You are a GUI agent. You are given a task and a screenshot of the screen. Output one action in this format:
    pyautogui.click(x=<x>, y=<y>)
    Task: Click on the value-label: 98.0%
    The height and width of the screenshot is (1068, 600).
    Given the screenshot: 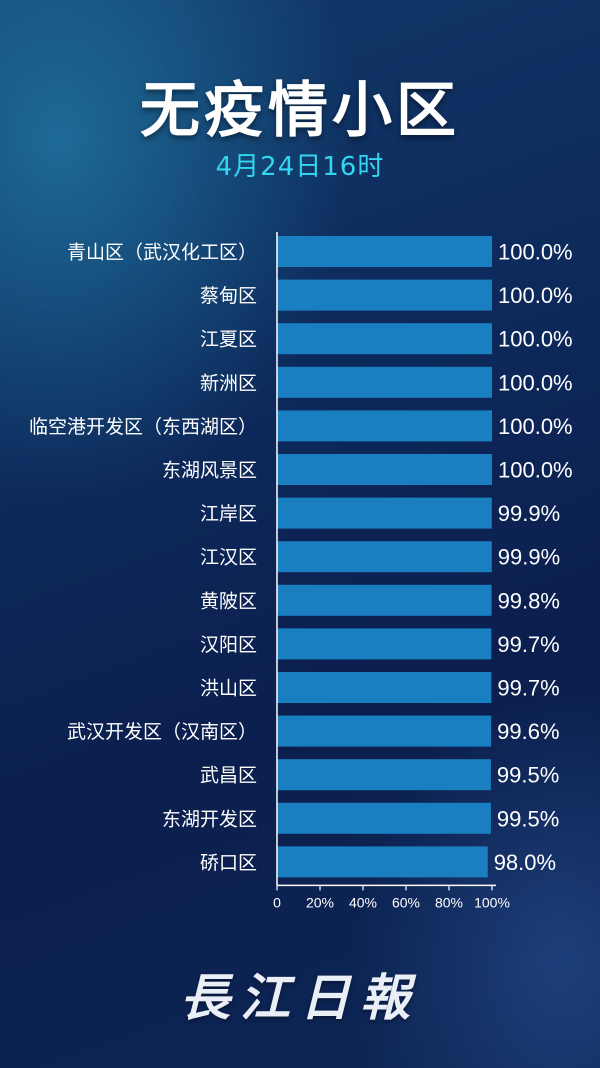 What is the action you would take?
    pyautogui.click(x=525, y=862)
    